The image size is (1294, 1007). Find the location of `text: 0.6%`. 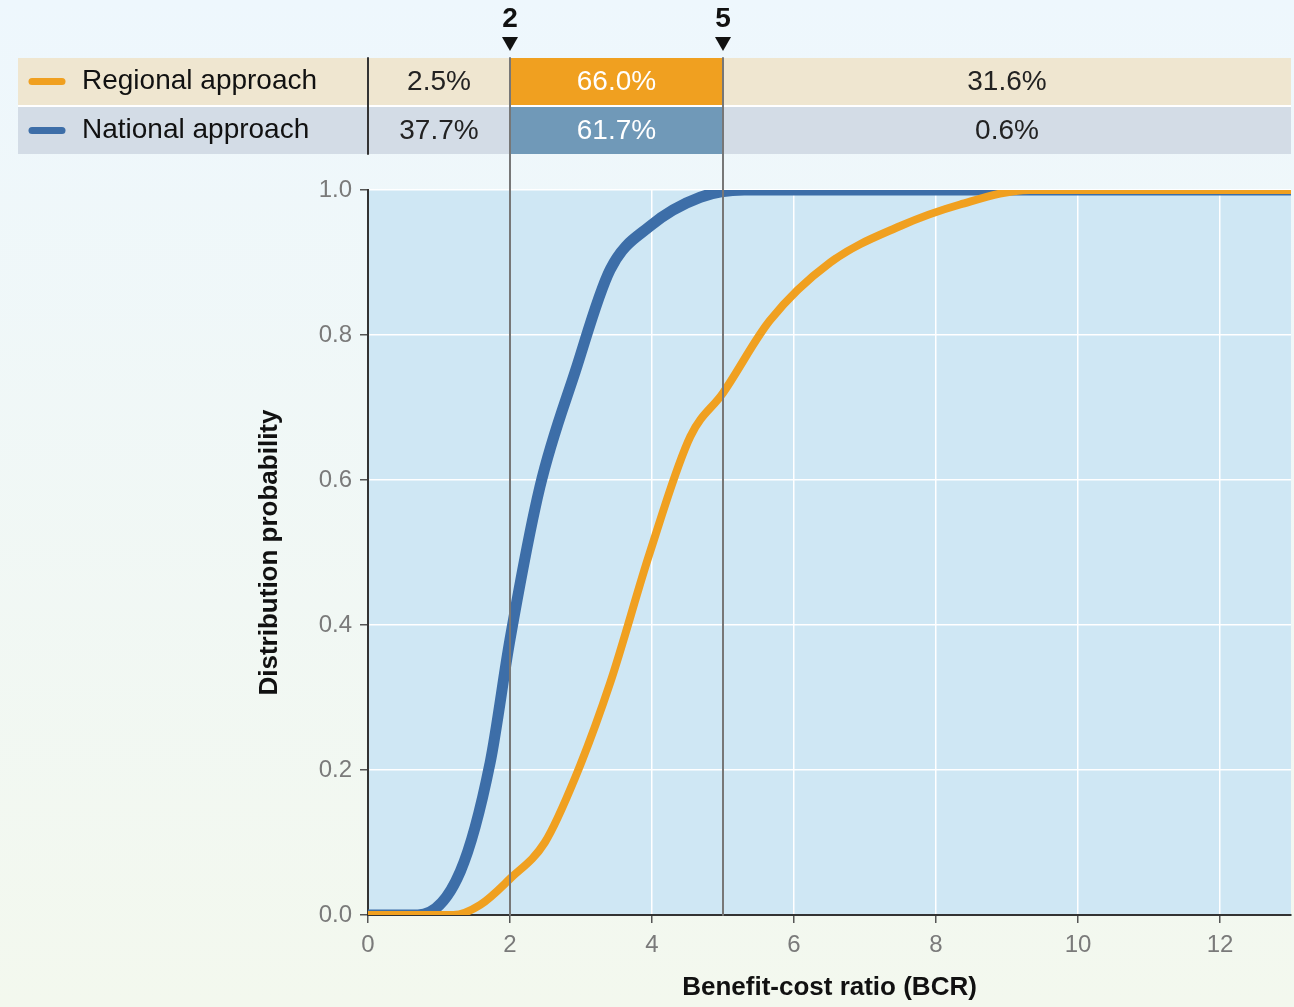

text: 0.6% is located at coordinates (1007, 130).